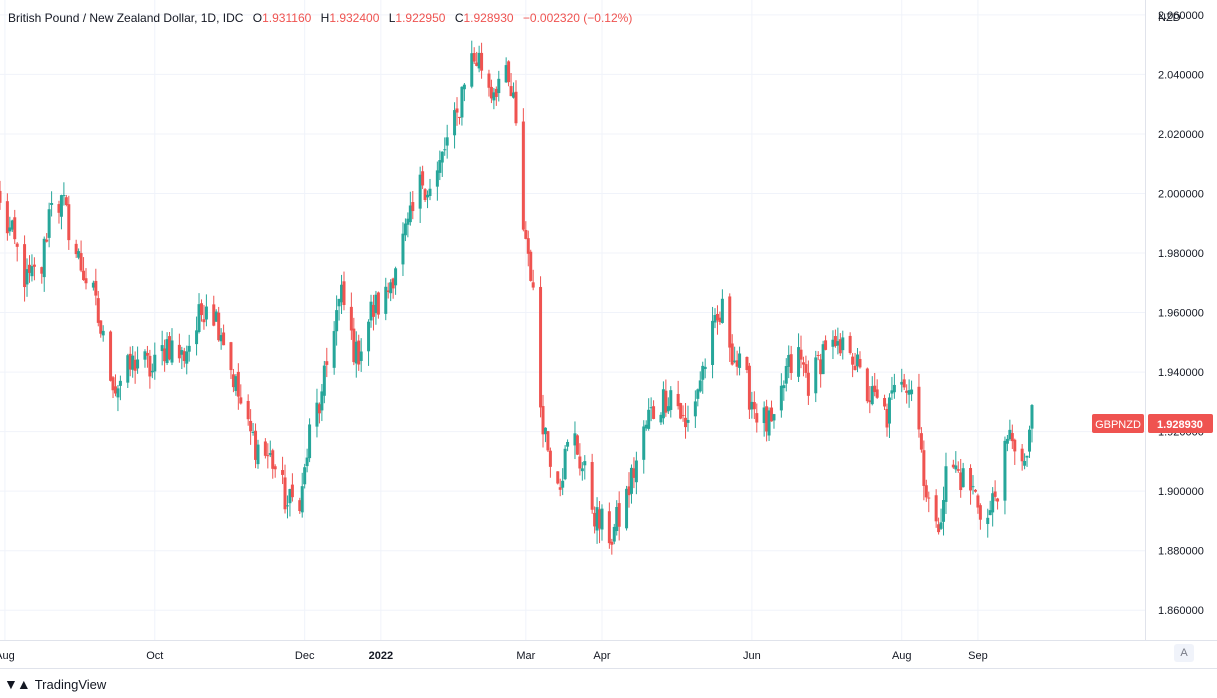 The height and width of the screenshot is (698, 1217). Describe the element at coordinates (1169, 18) in the screenshot. I see `currency-label: NZD` at that location.